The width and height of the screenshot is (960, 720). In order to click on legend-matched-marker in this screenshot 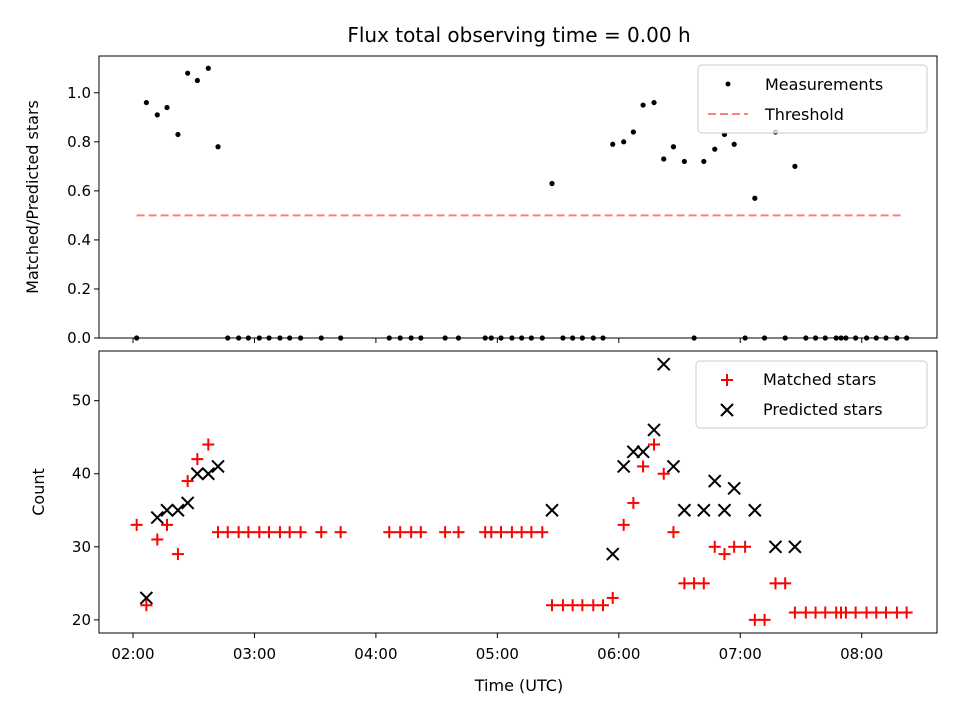, I will do `click(727, 380)`.